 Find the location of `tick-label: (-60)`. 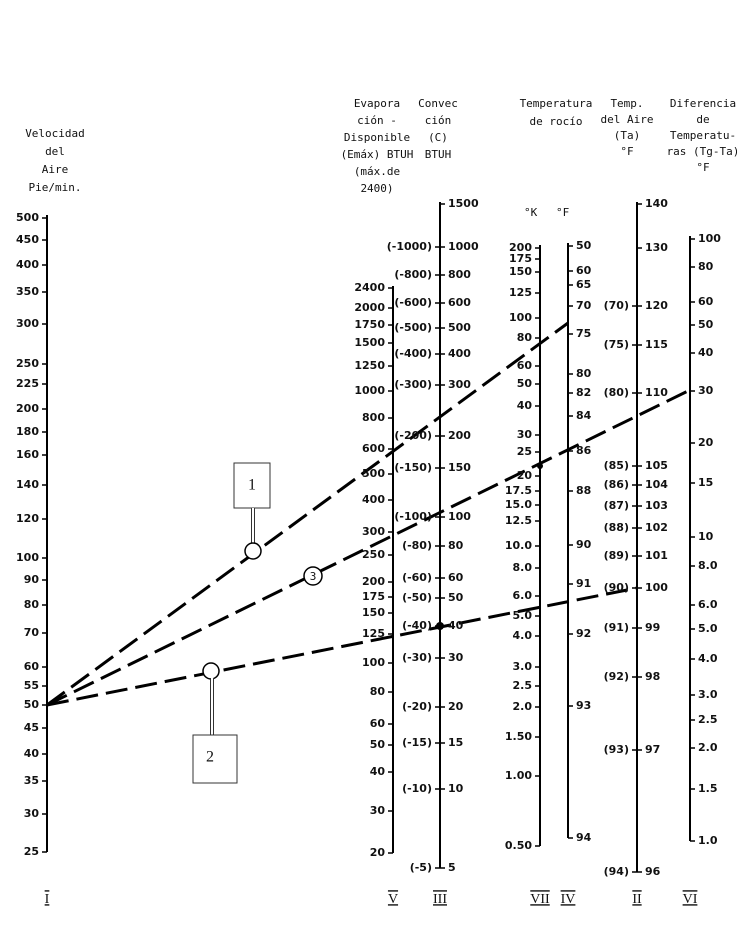

tick-label: (-60) is located at coordinates (417, 577).